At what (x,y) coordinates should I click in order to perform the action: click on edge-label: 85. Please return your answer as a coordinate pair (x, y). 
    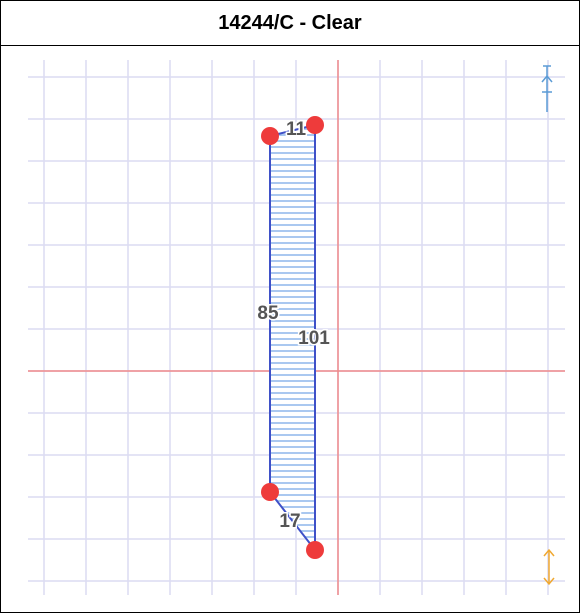
    Looking at the image, I should click on (268, 313).